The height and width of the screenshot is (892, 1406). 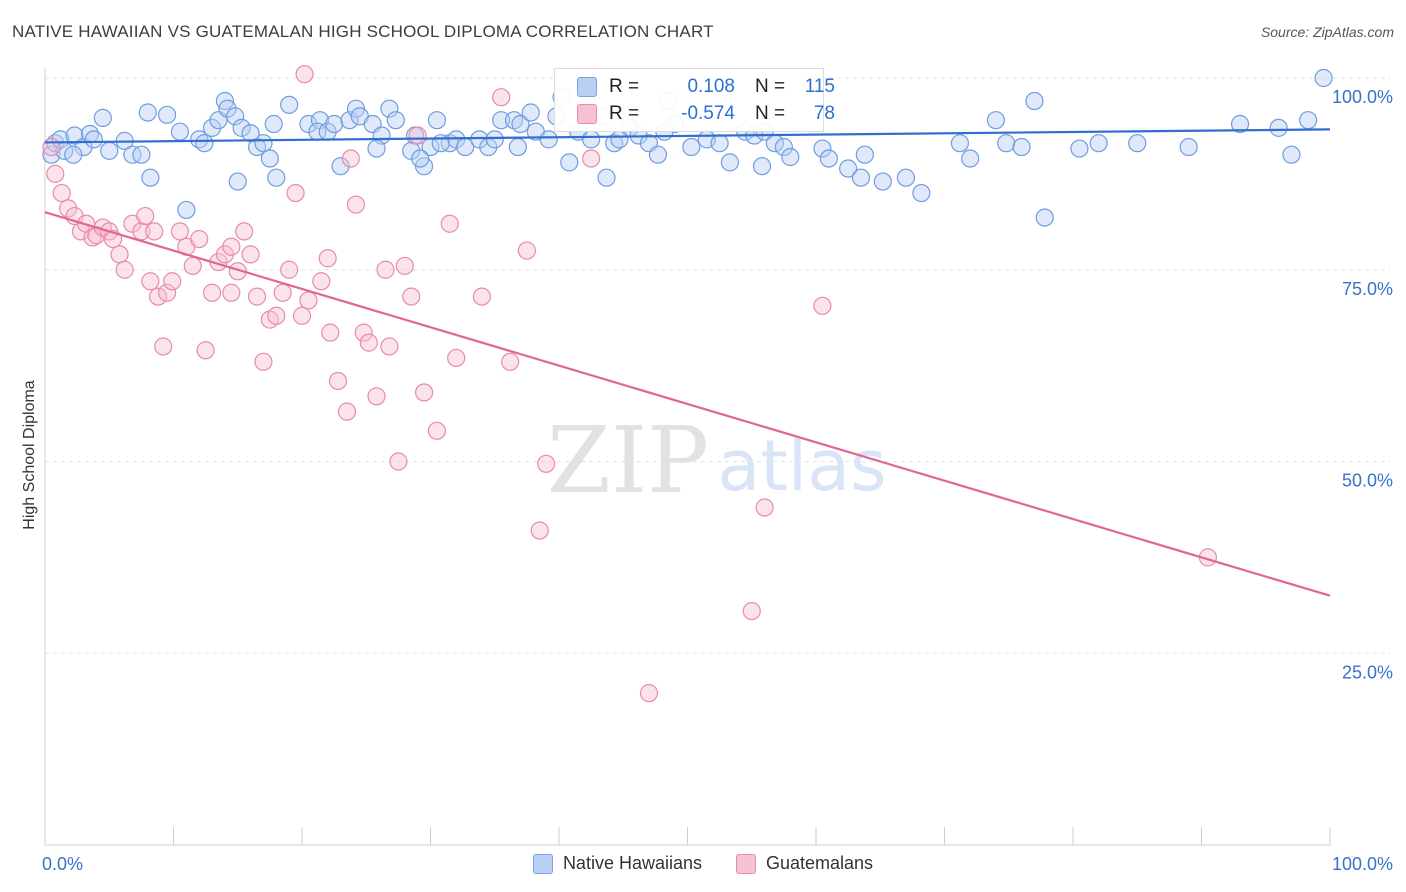 I want to click on watermark: ZIP atlas, so click(x=717, y=460).